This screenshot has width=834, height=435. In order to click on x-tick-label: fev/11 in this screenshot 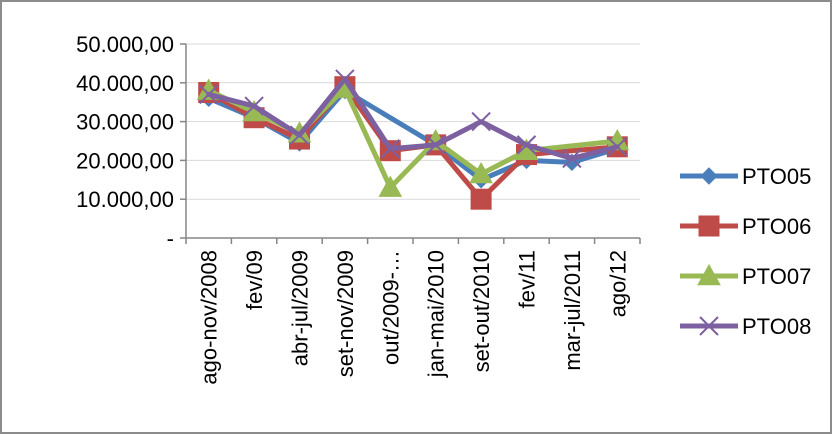, I will do `click(527, 279)`.